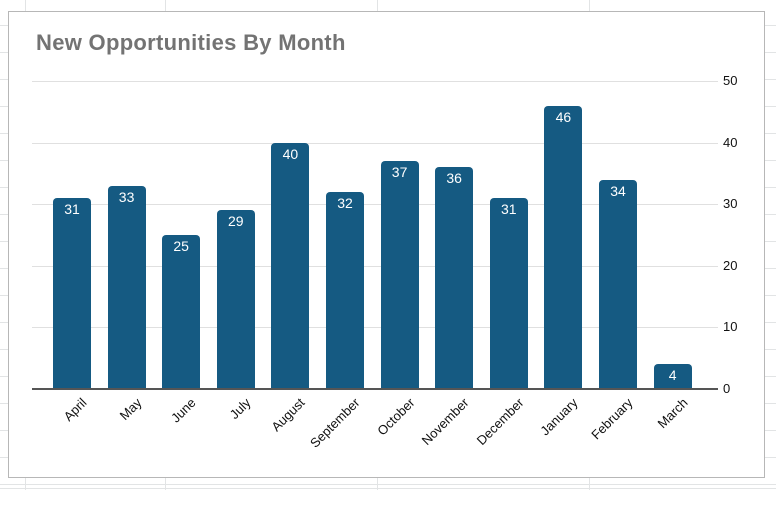 This screenshot has width=776, height=512. Describe the element at coordinates (727, 388) in the screenshot. I see `y-tick-label-0: 0` at that location.